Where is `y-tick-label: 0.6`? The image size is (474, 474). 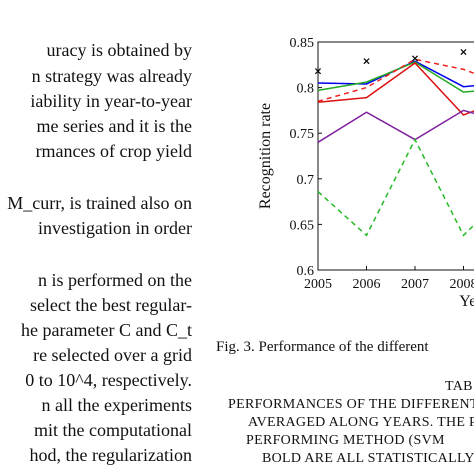 y-tick-label: 0.6 is located at coordinates (306, 271).